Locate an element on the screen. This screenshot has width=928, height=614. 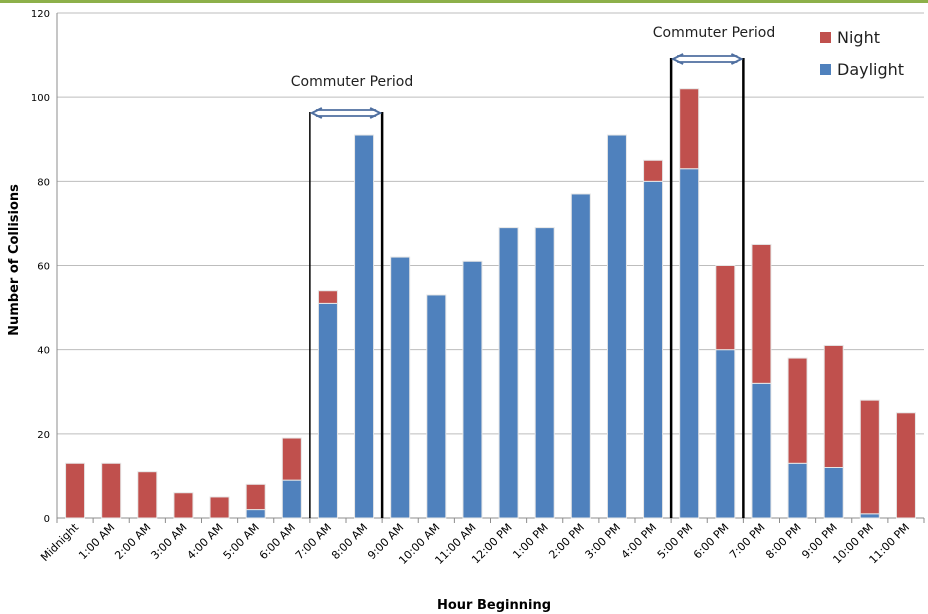
x-tick-label: Midnight is located at coordinates (59, 541).